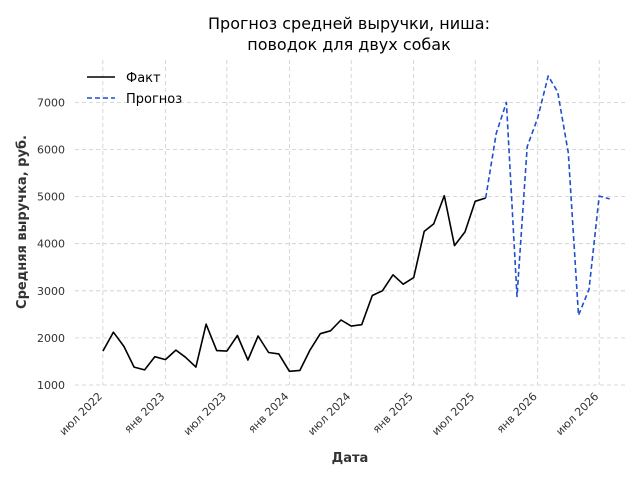 The width and height of the screenshot is (640, 480). What do you see at coordinates (517, 413) in the screenshot?
I see `x-tick-label: янв 2026` at bounding box center [517, 413].